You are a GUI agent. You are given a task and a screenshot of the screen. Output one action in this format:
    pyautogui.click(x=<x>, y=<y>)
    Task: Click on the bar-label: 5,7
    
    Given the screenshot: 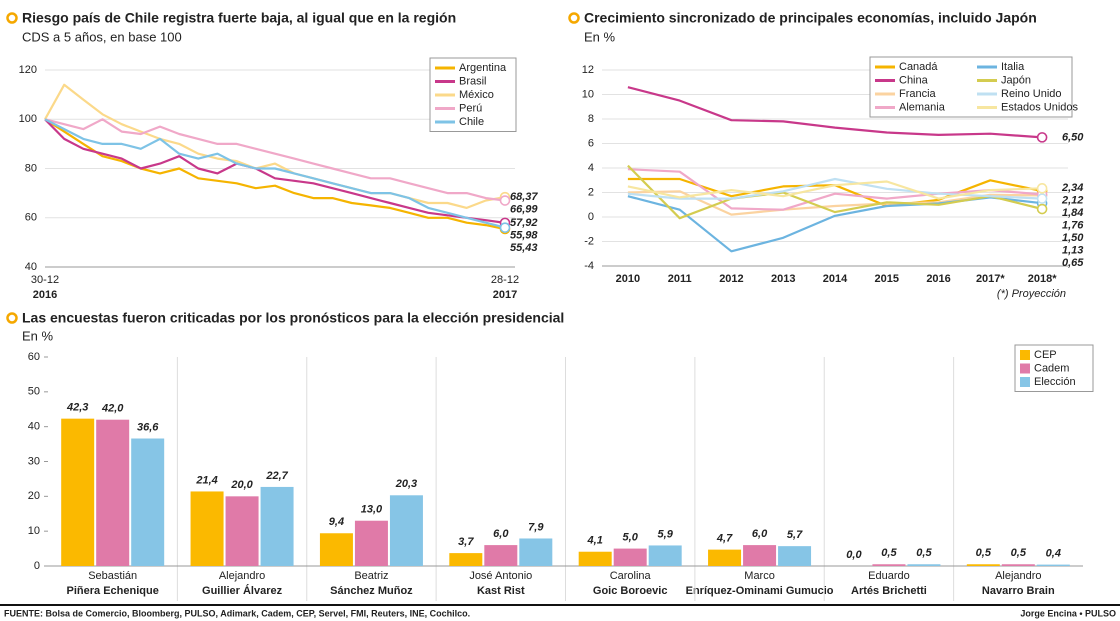 What is the action you would take?
    pyautogui.click(x=795, y=535)
    